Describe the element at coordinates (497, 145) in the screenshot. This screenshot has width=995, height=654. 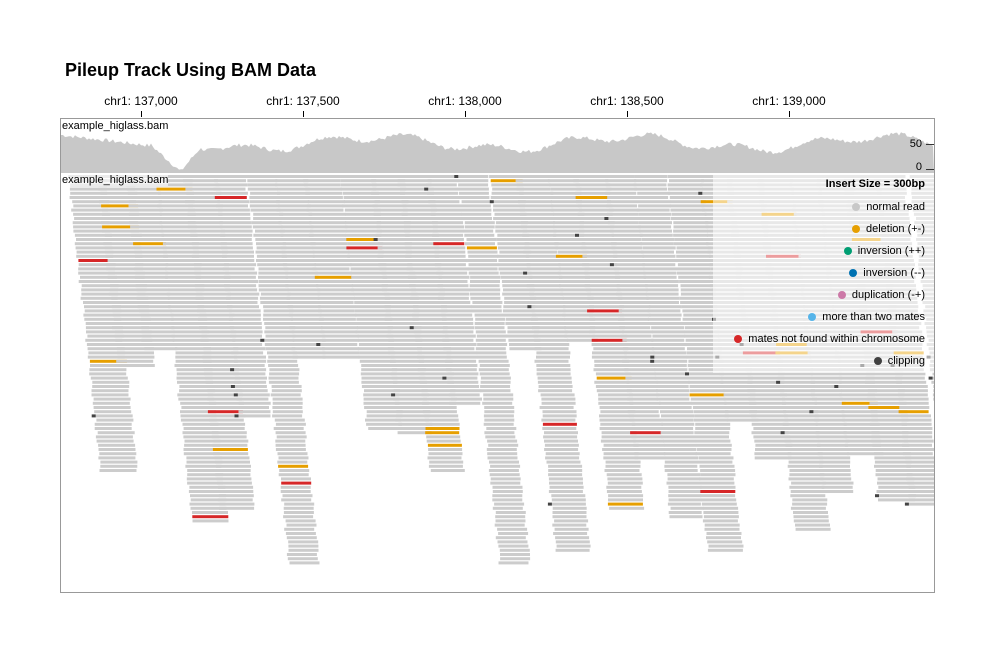
I see `coverage-track: example_higlass.bam 50 0` at that location.